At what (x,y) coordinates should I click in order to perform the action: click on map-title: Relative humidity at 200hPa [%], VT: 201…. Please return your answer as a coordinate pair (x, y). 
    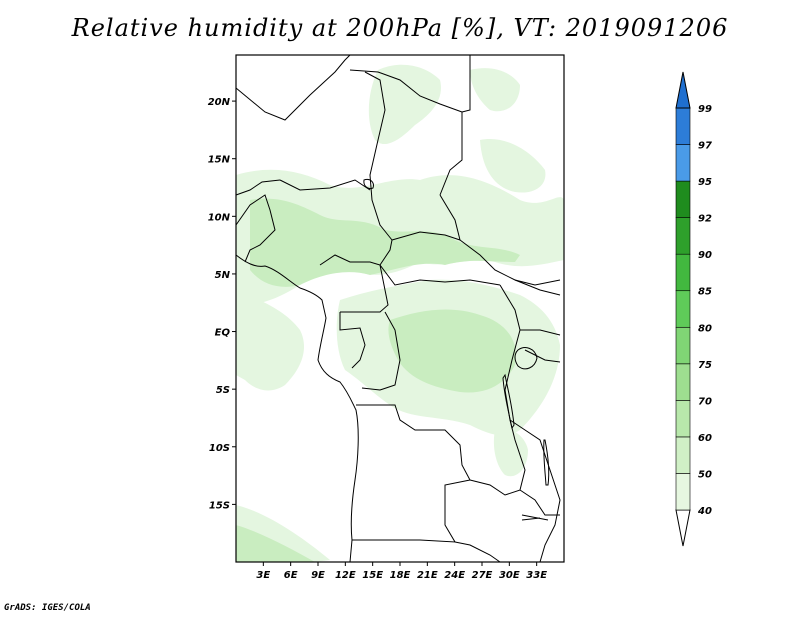
    Looking at the image, I should click on (400, 28).